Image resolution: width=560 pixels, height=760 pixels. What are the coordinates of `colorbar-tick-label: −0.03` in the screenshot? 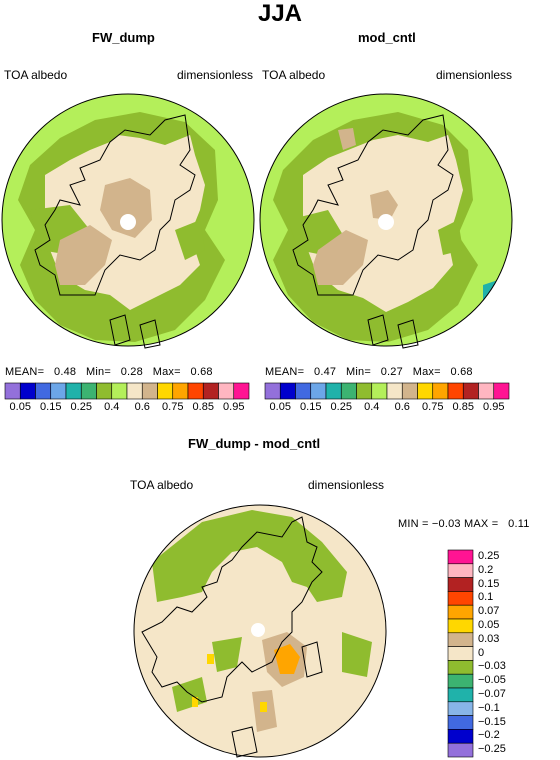 It's located at (492, 666).